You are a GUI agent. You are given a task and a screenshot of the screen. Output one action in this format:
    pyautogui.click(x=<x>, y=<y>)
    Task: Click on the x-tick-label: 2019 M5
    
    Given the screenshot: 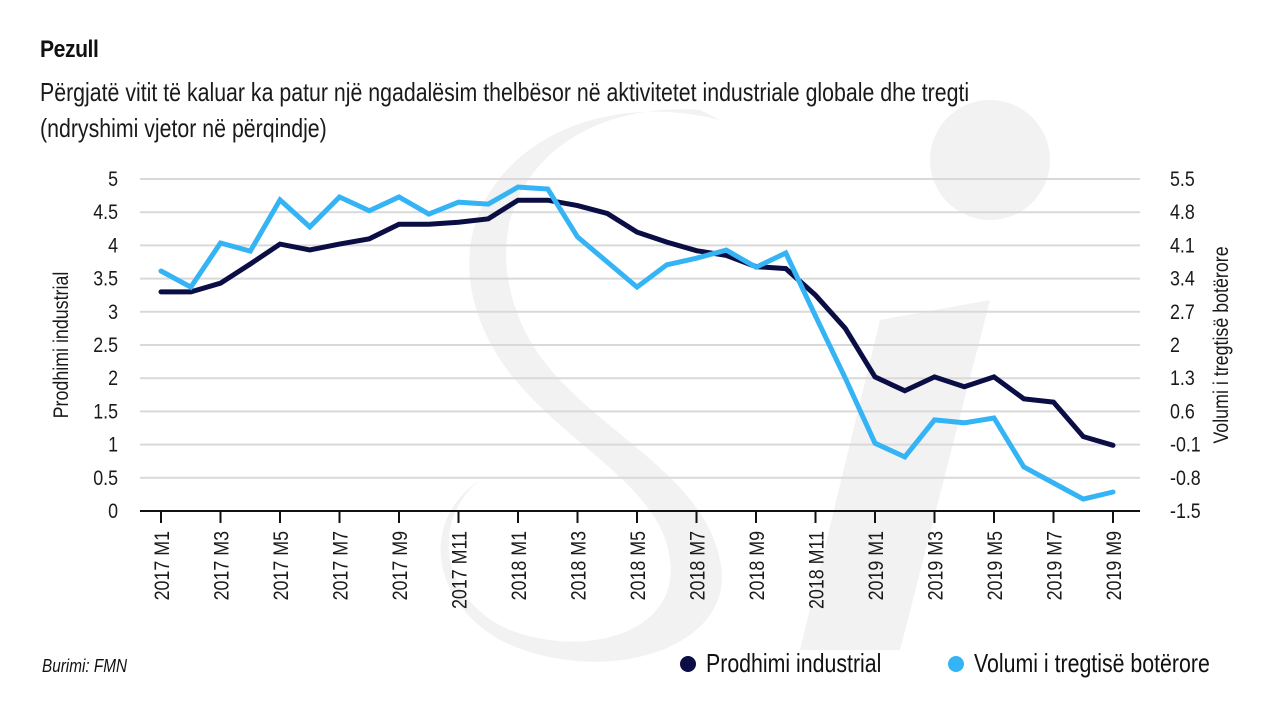 What is the action you would take?
    pyautogui.click(x=996, y=566)
    